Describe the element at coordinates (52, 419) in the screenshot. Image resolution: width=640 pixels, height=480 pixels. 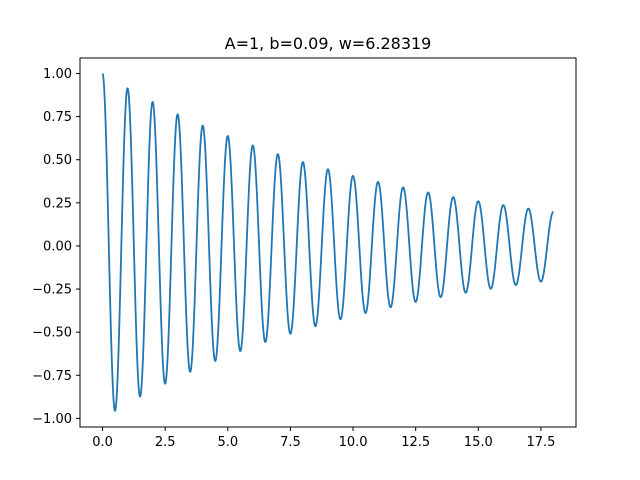
I see `y-tick-label: −1.00` at that location.